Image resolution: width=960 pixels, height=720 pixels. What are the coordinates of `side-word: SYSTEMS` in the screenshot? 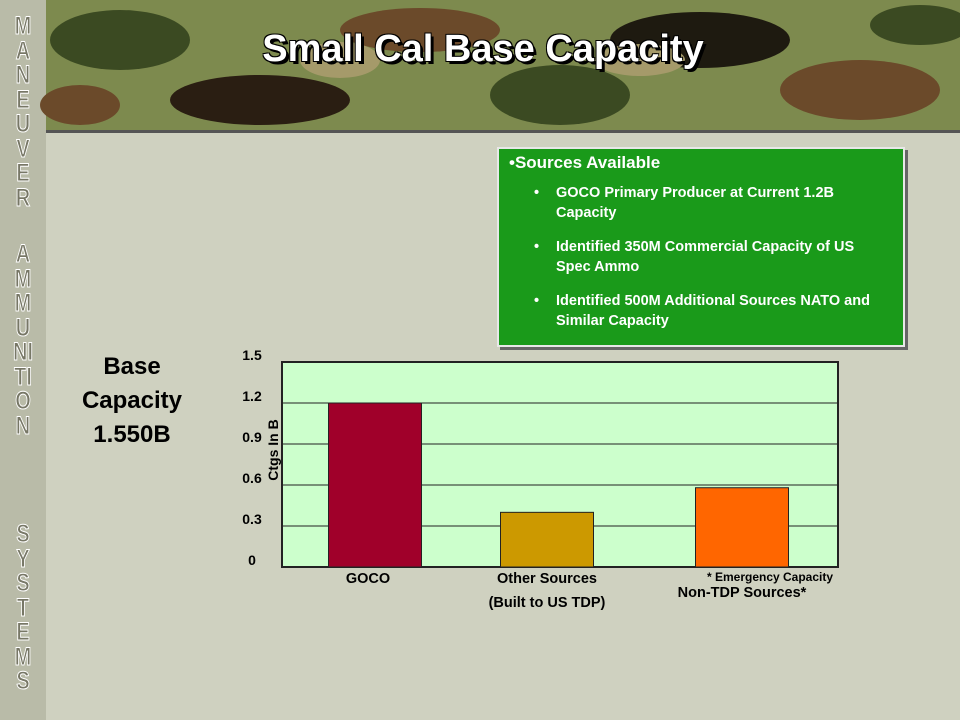 It's located at (23, 607).